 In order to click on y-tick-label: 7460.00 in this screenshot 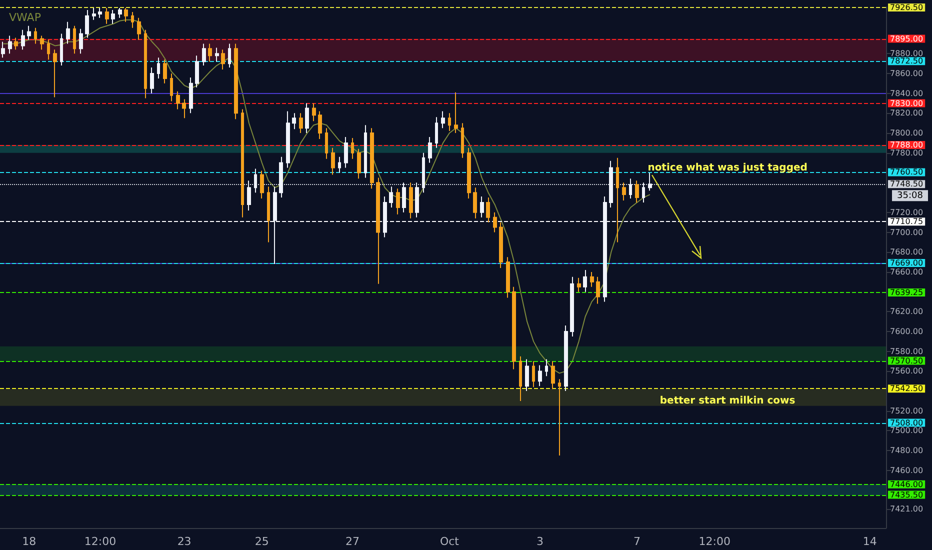, I will do `click(907, 470)`.